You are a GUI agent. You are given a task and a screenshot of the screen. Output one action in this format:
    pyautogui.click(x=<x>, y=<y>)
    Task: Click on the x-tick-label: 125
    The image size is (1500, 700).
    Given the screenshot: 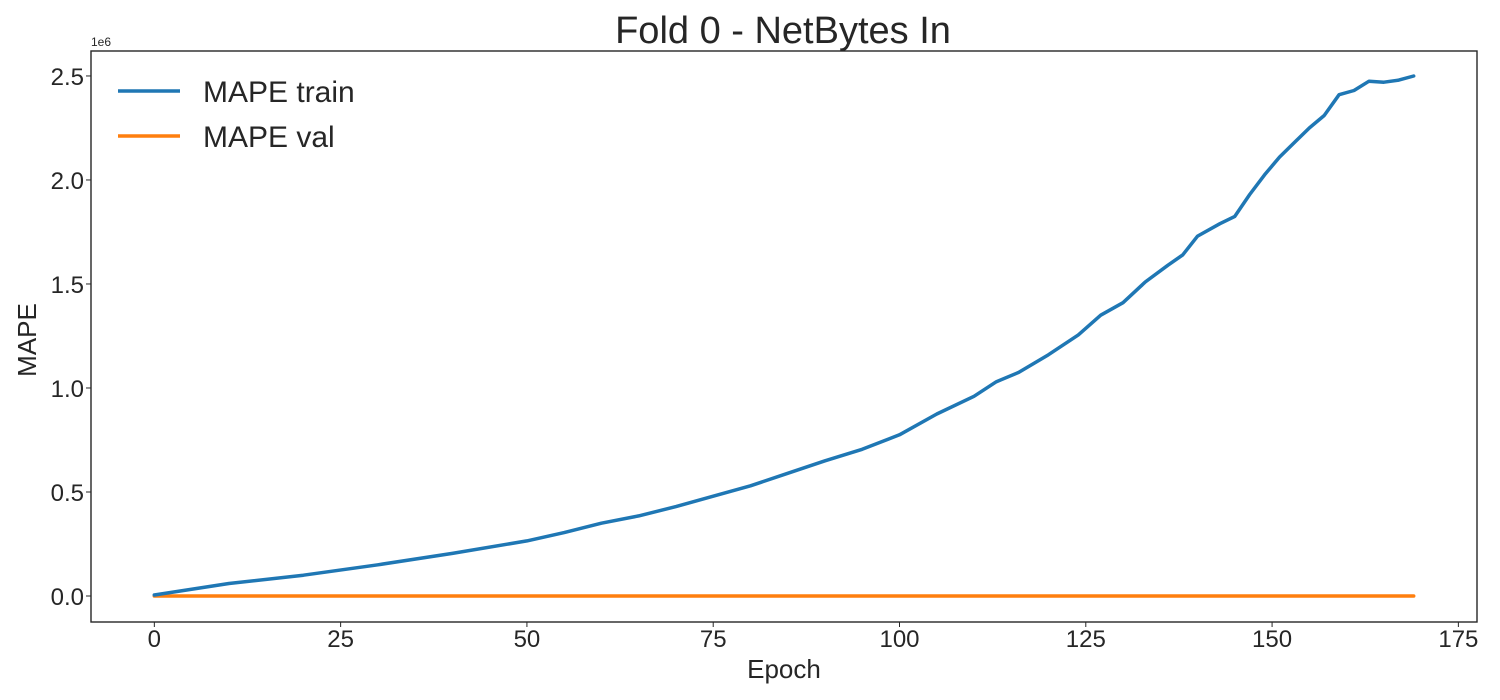 What is the action you would take?
    pyautogui.click(x=1086, y=639)
    